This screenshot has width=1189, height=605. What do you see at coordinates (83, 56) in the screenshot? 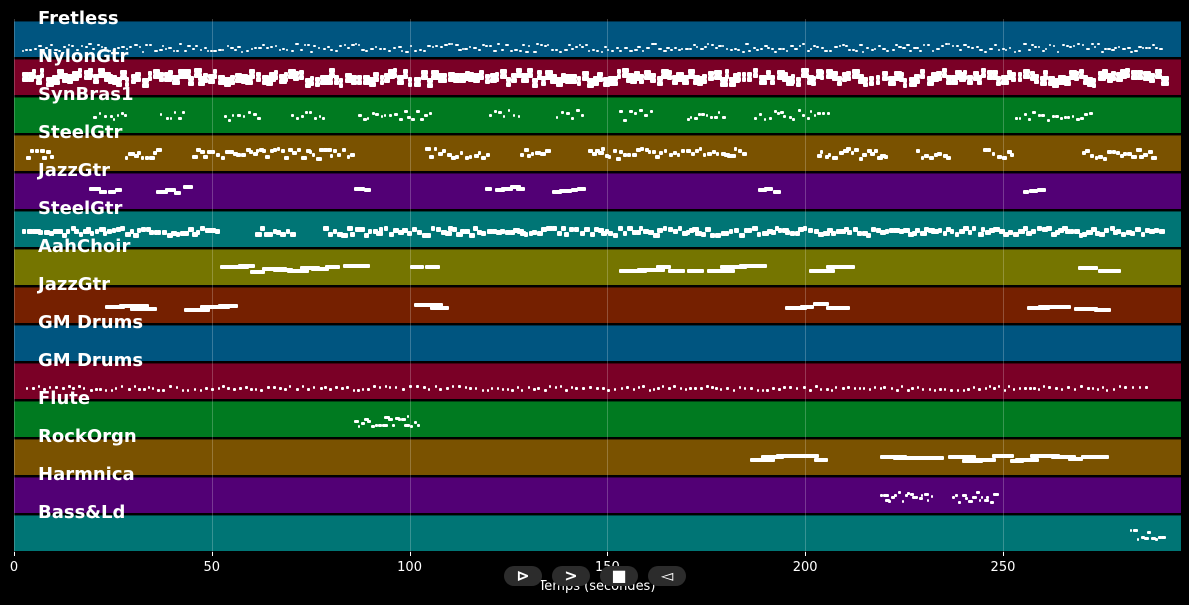
I see `track-name: NylonGtr` at bounding box center [83, 56].